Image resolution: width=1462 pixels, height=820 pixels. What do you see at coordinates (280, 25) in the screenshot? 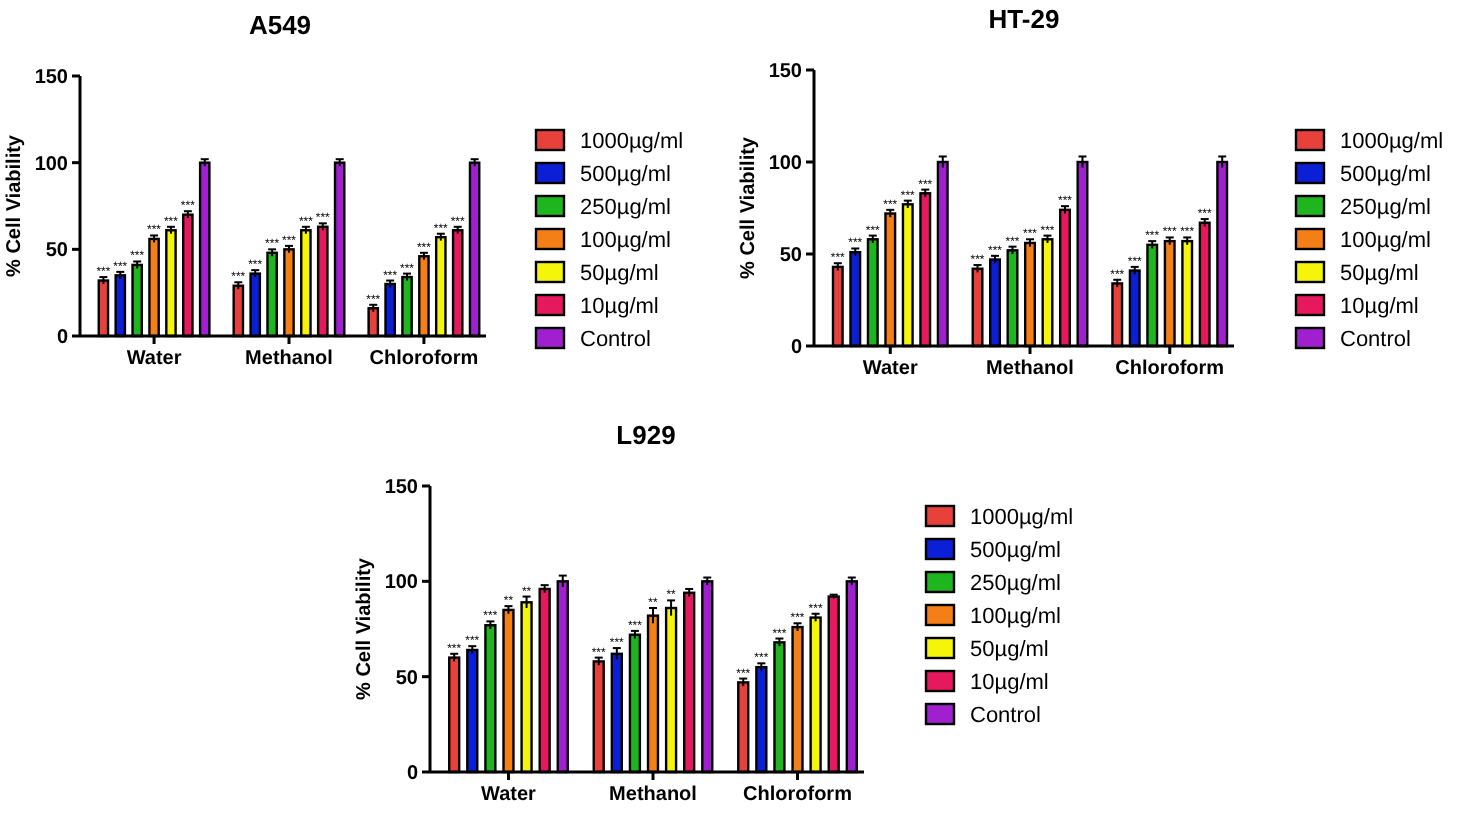
I see `chart-title: A549` at bounding box center [280, 25].